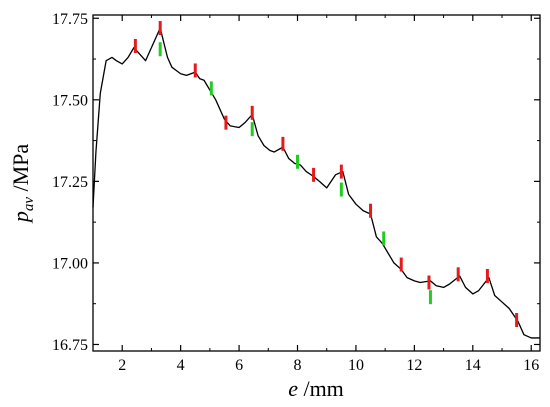 The image size is (550, 407). Describe the element at coordinates (122, 365) in the screenshot. I see `x-tick-label: 2` at that location.